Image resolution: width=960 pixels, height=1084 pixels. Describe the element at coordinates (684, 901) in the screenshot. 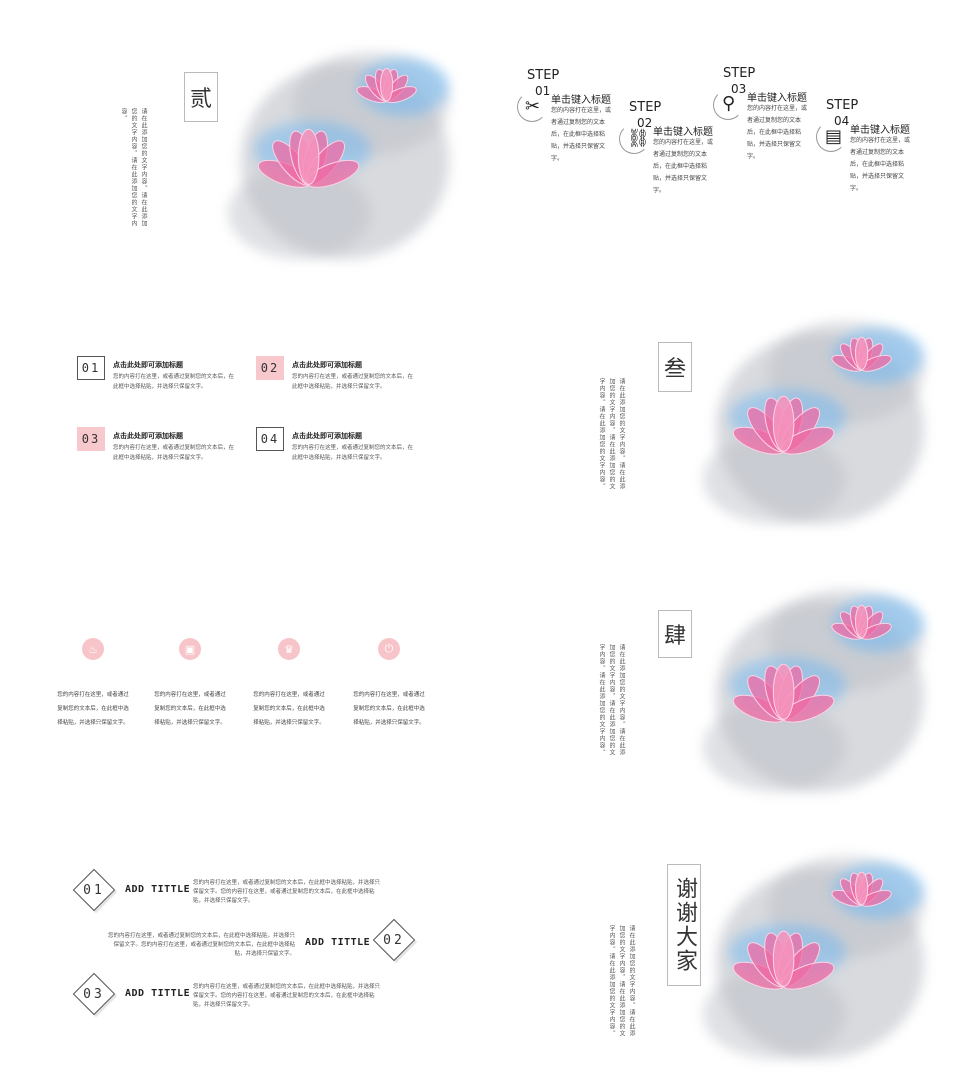

I see `closing-title-line1: 谢谢` at that location.